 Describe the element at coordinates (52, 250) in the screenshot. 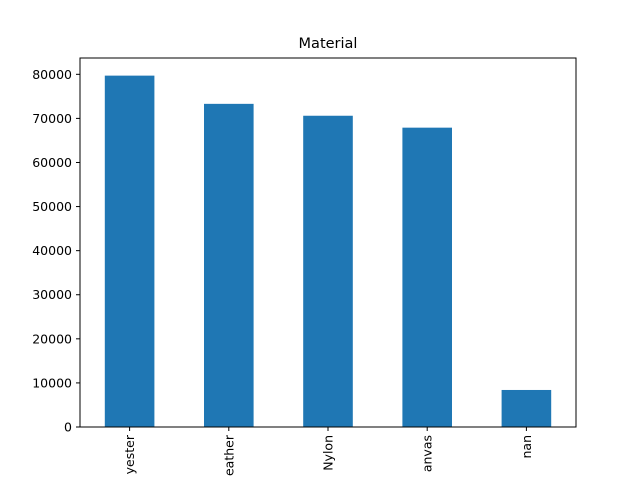

I see `y-tick-label: 40000` at that location.